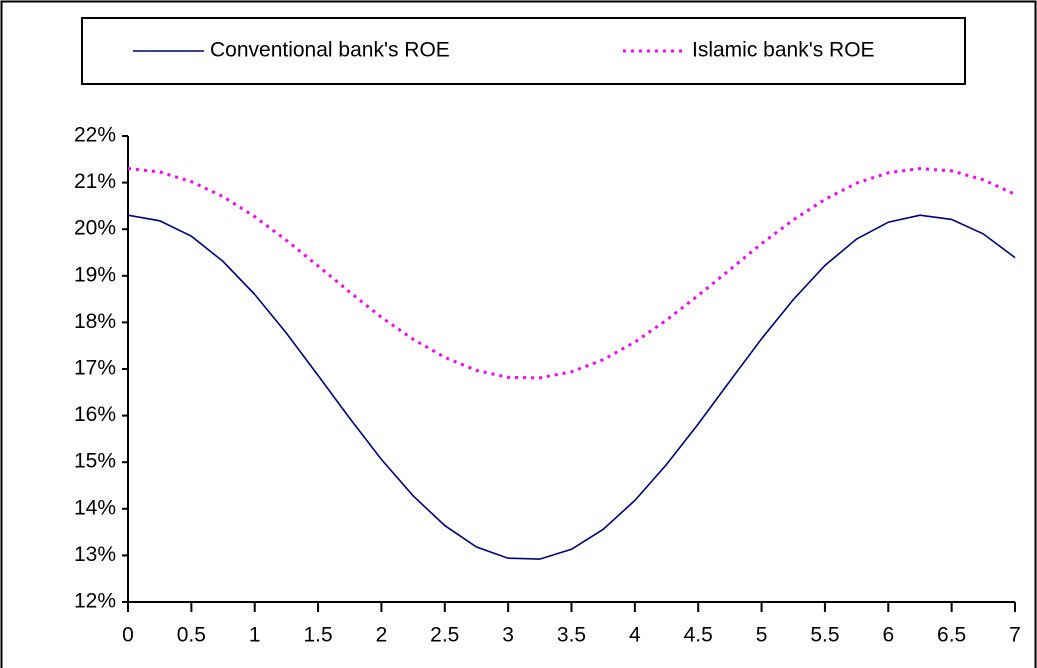 The height and width of the screenshot is (668, 1037). I want to click on x-tick-label: 1.5, so click(317, 635).